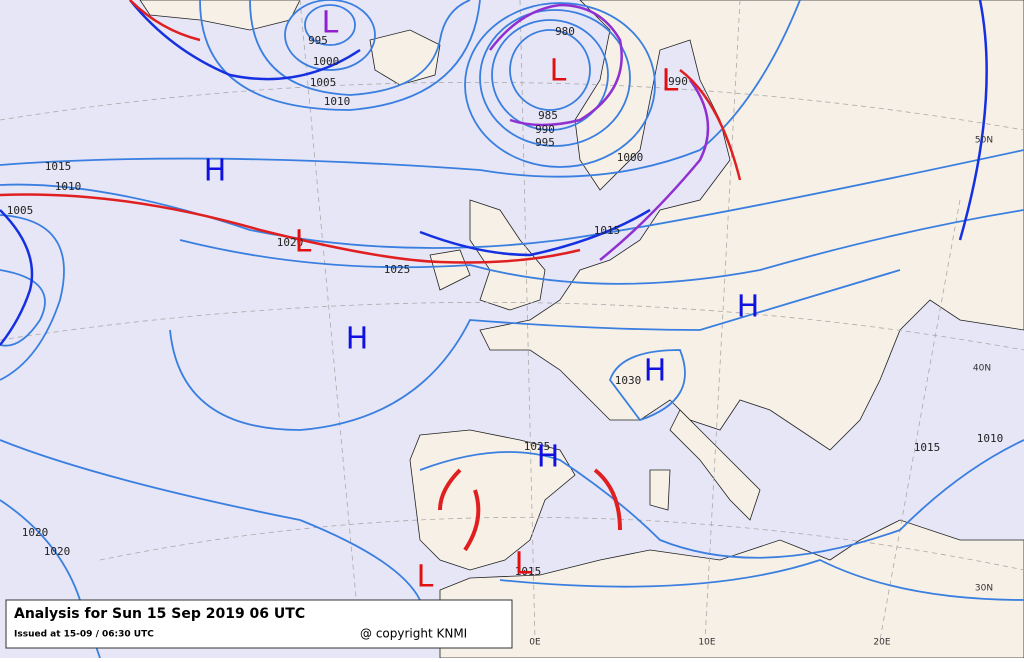 This screenshot has height=662, width=1024. Describe the element at coordinates (881, 643) in the screenshot. I see `graticule-label: 20E` at that location.